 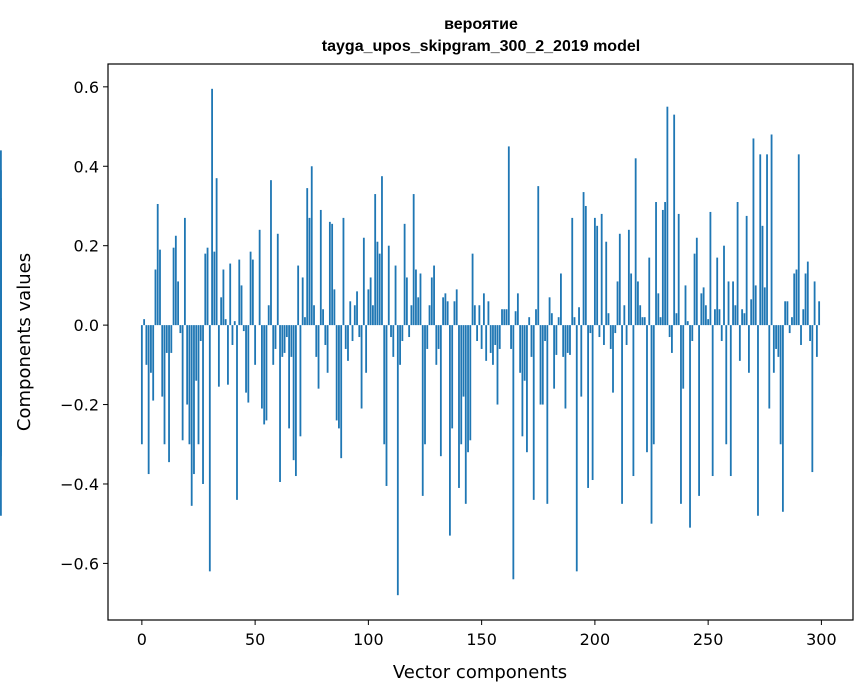 I want to click on y-tick-label: −0.6, so click(x=79, y=563).